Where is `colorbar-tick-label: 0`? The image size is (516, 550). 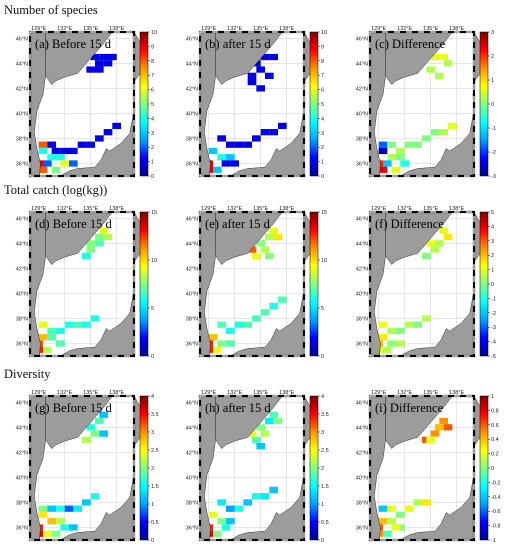 colorbar-tick-label: 0 is located at coordinates (322, 357).